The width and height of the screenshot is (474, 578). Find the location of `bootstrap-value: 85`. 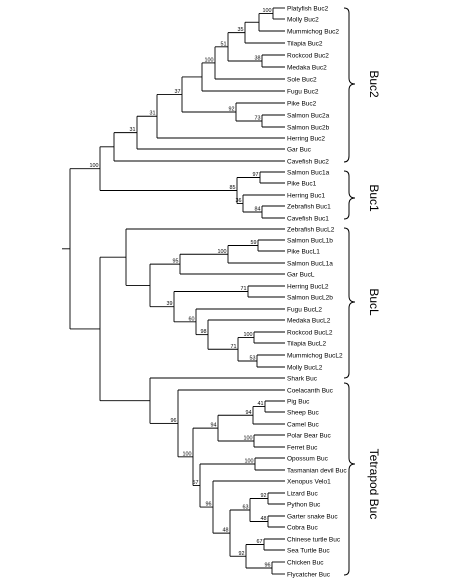

bootstrap-value: 85 is located at coordinates (233, 188).